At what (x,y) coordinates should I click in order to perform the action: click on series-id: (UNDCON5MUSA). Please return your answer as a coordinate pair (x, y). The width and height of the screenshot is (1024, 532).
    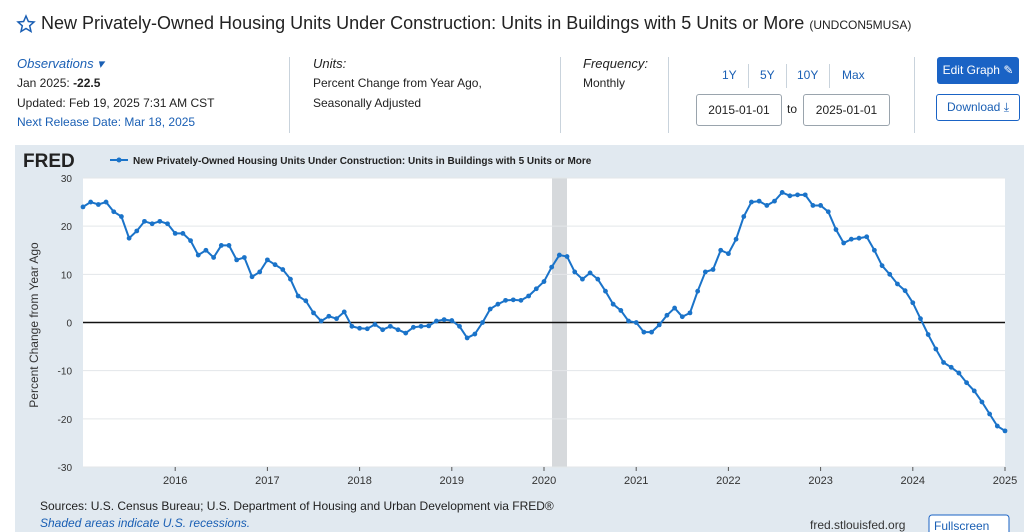
    Looking at the image, I should click on (860, 25).